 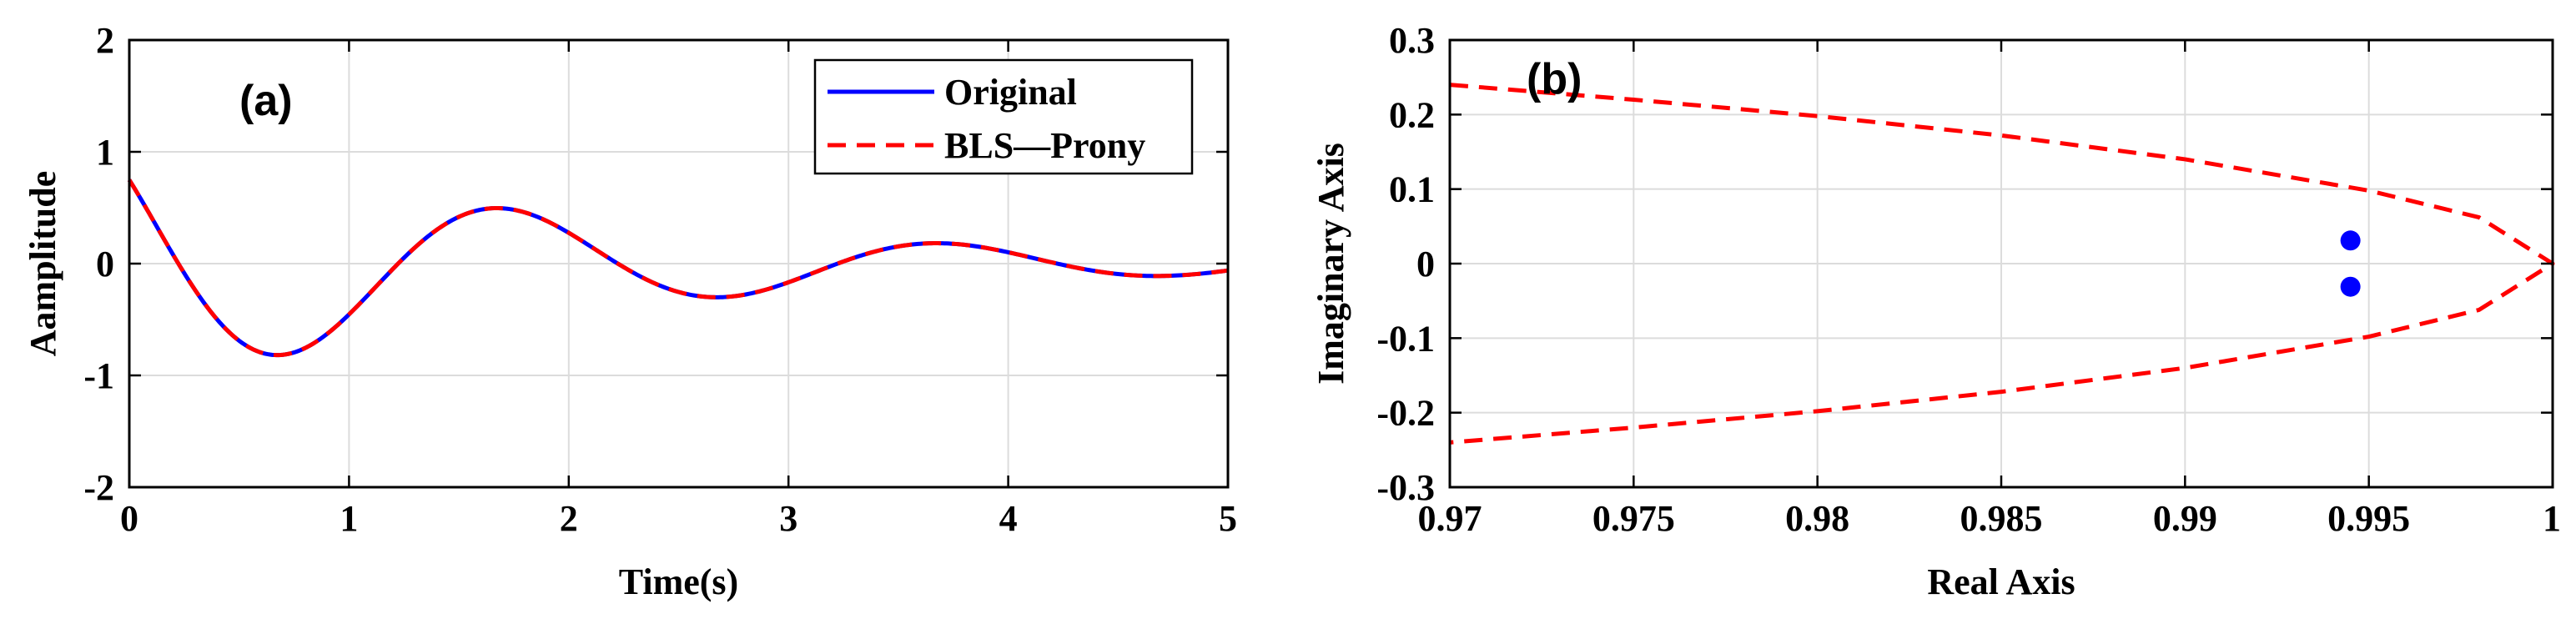 I want to click on y-tick-label: -1, so click(x=98, y=376).